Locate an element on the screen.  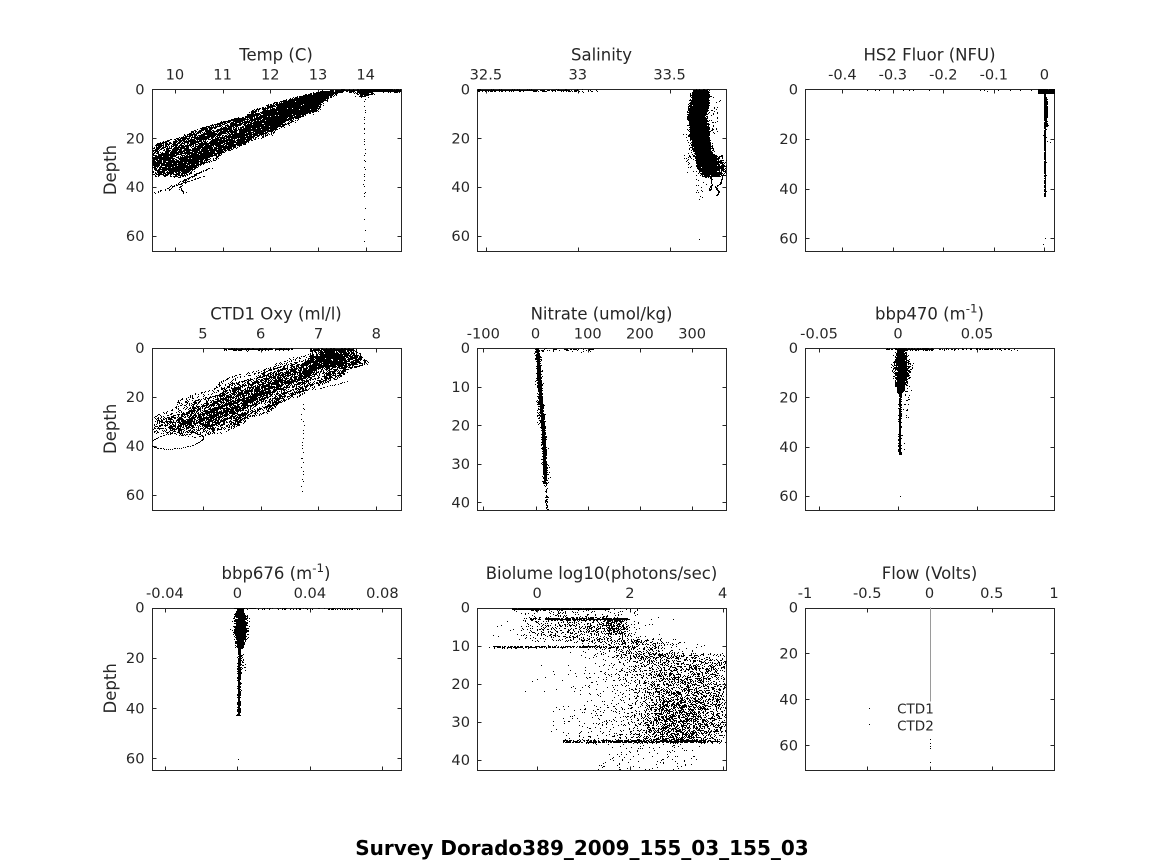
x-tick-label: 11 is located at coordinates (222, 75).